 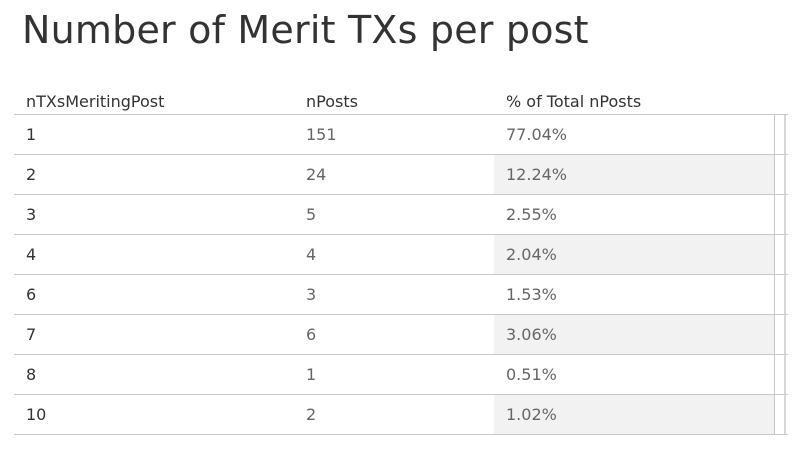 I want to click on table-row: 3 5 2.55%, so click(x=401, y=215).